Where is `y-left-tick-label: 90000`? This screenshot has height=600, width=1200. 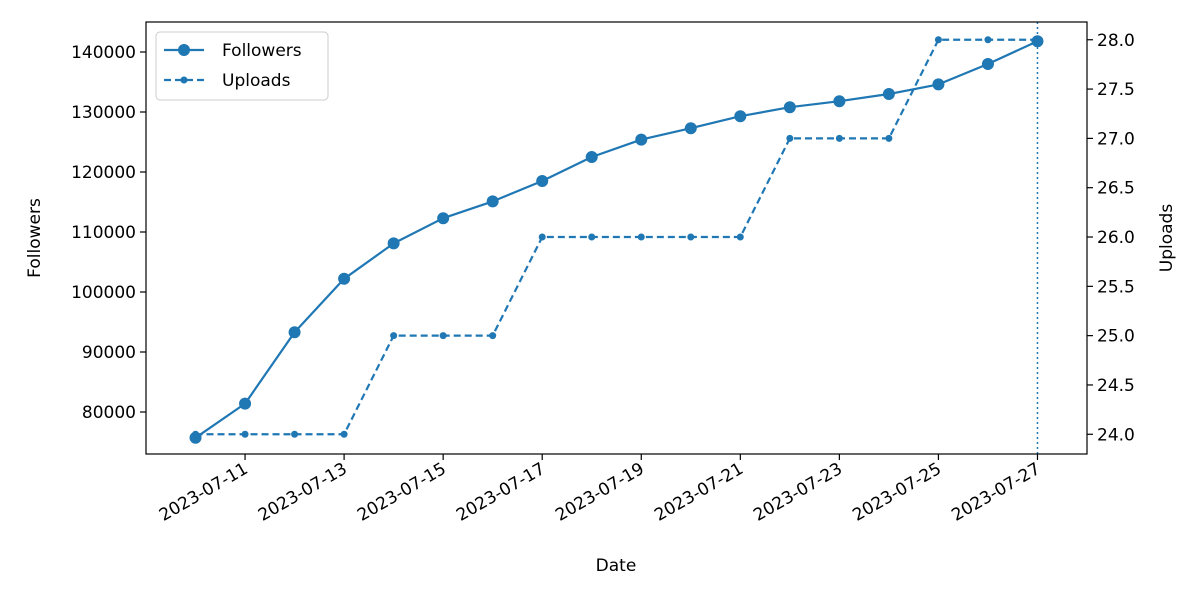
y-left-tick-label: 90000 is located at coordinates (109, 353).